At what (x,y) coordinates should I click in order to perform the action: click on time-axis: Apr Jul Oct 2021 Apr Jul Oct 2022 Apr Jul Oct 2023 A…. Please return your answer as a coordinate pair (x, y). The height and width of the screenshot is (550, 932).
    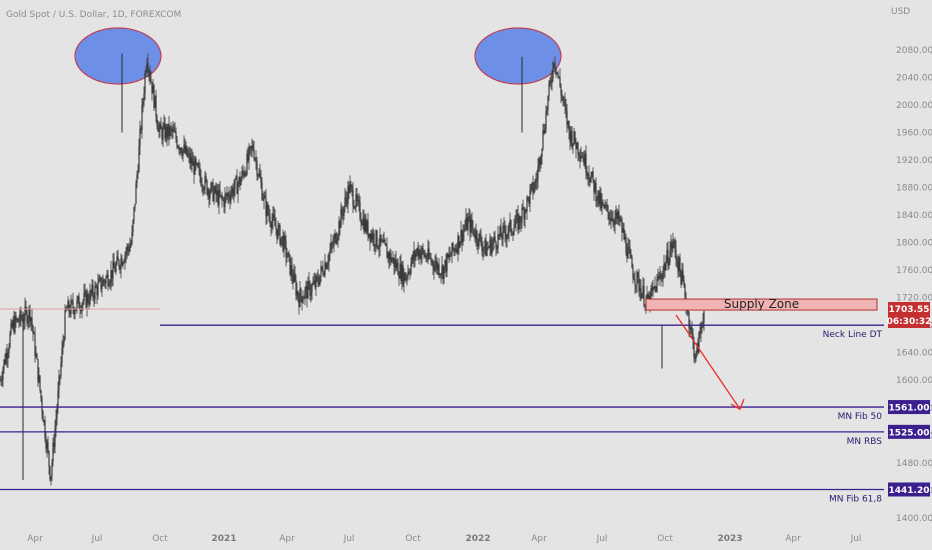
    Looking at the image, I should click on (444, 539).